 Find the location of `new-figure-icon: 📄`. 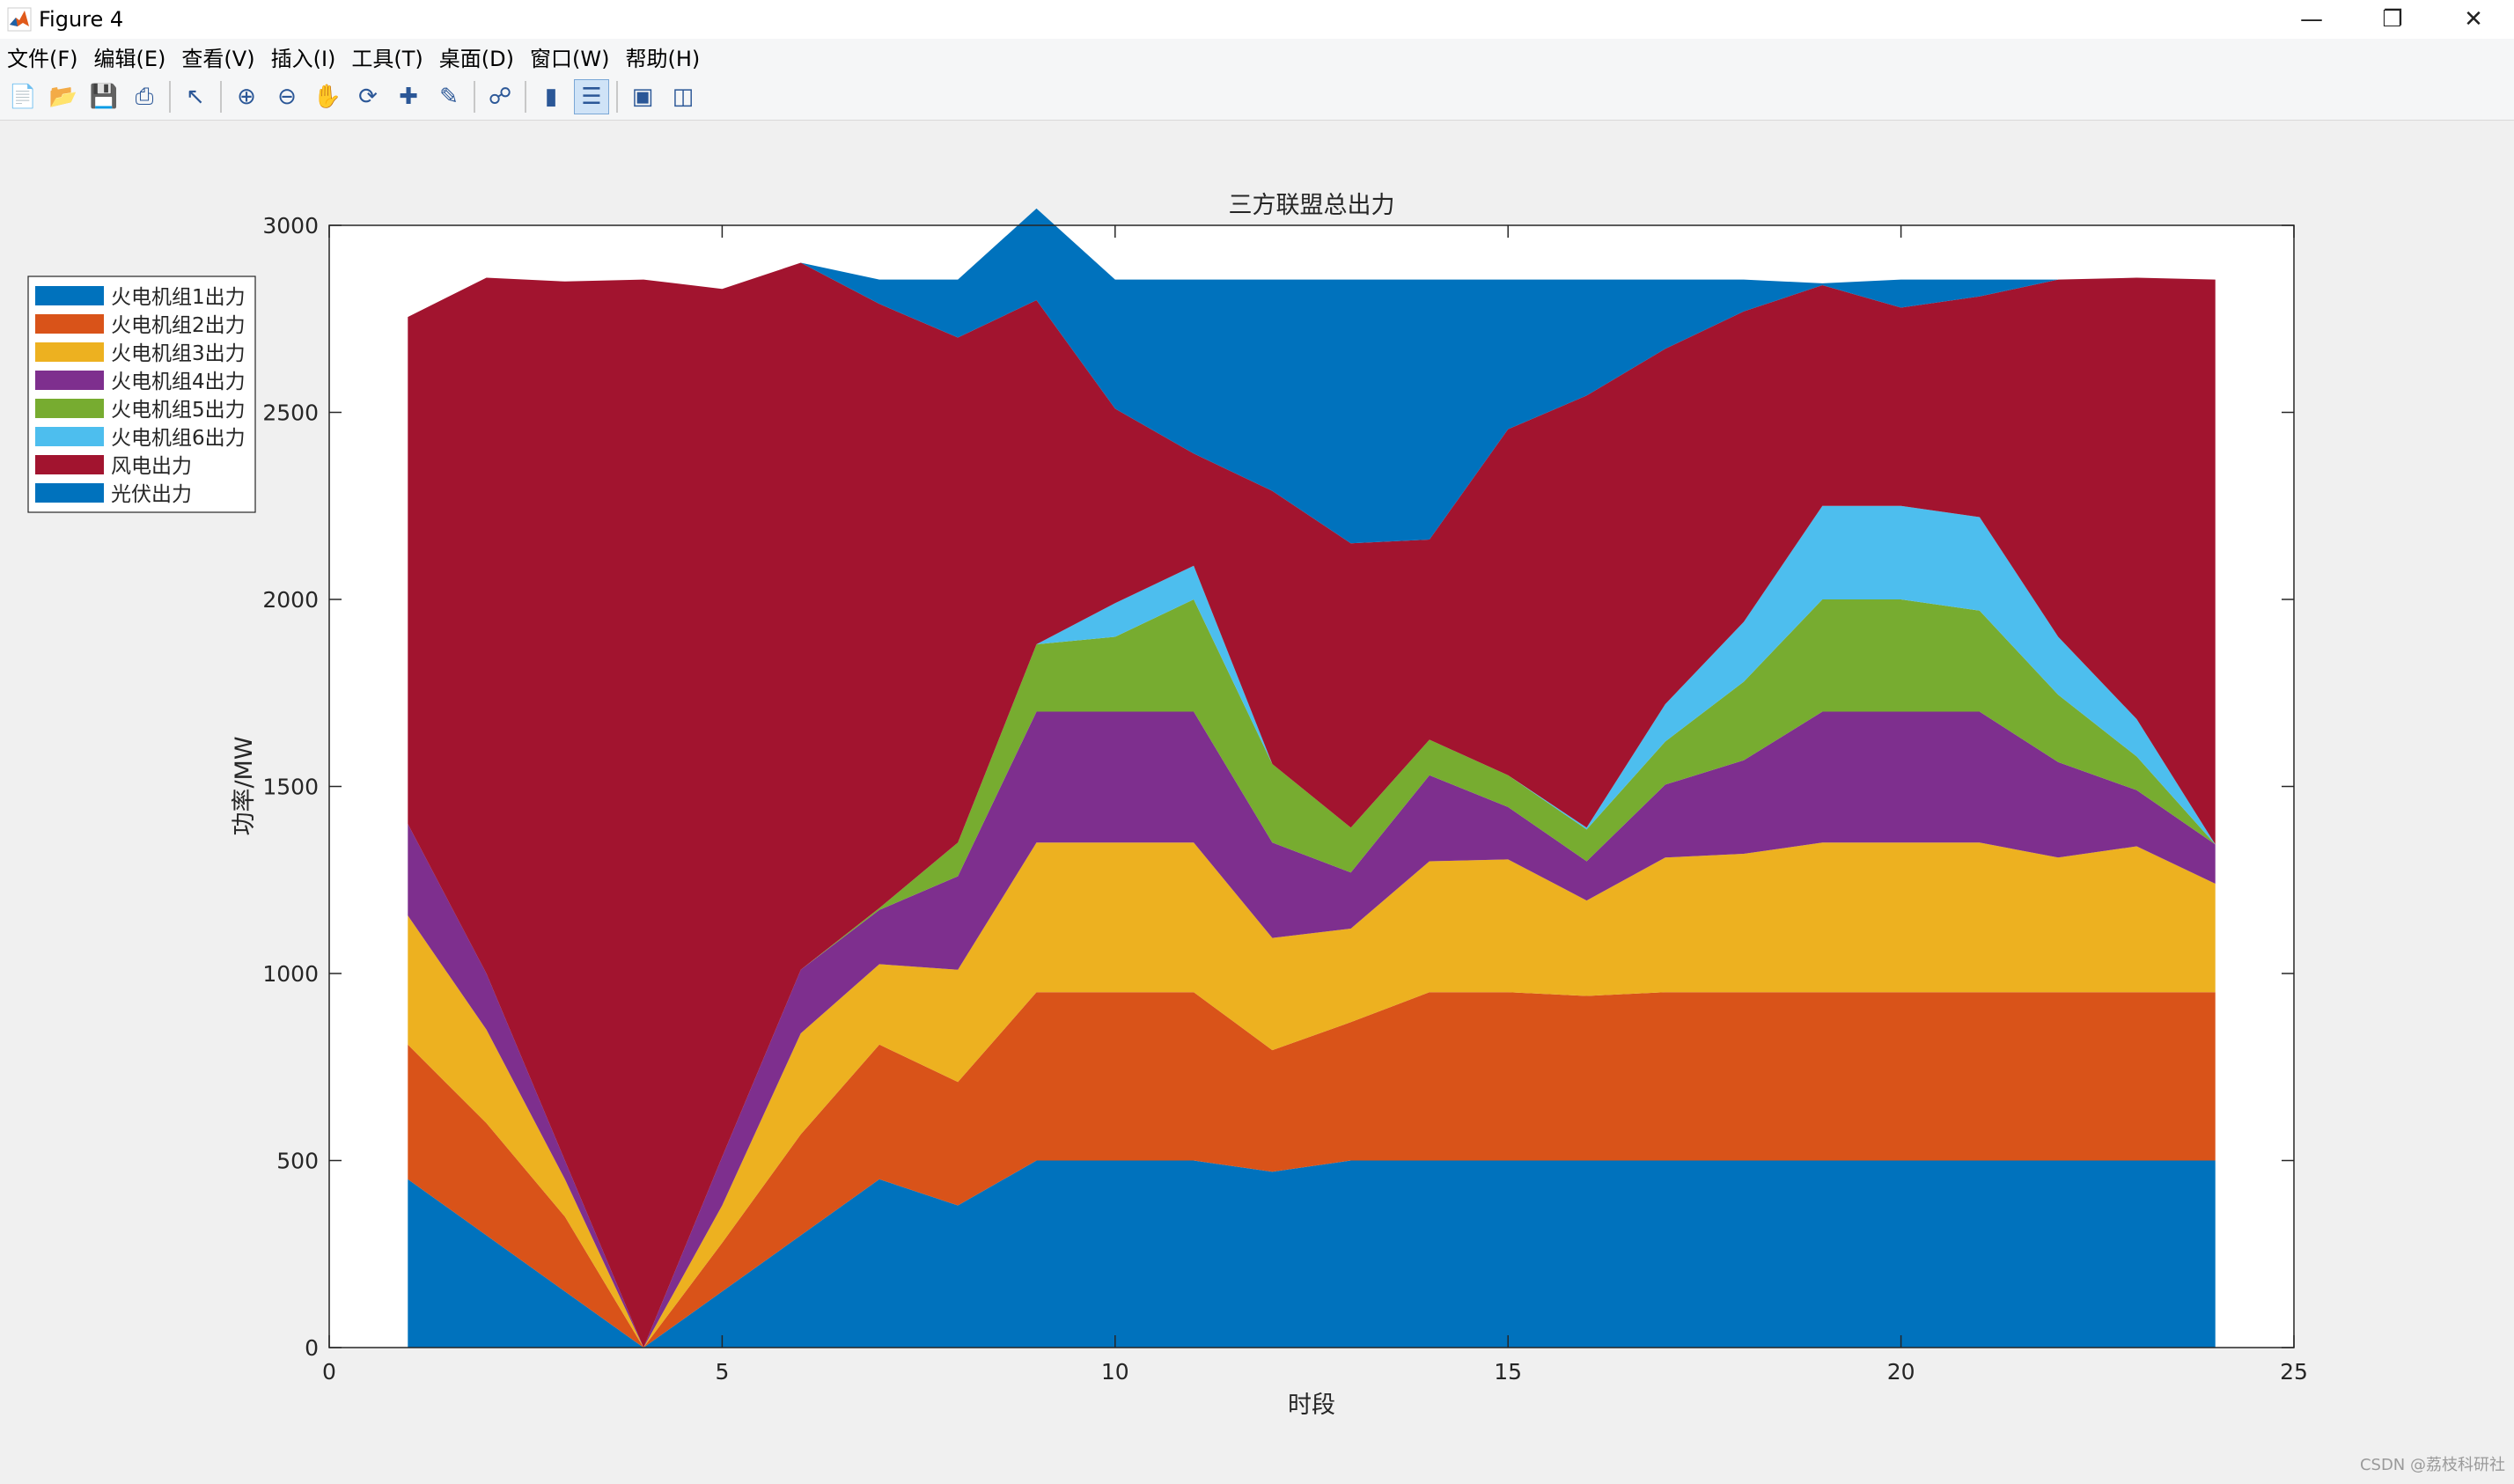

new-figure-icon: 📄 is located at coordinates (23, 97).